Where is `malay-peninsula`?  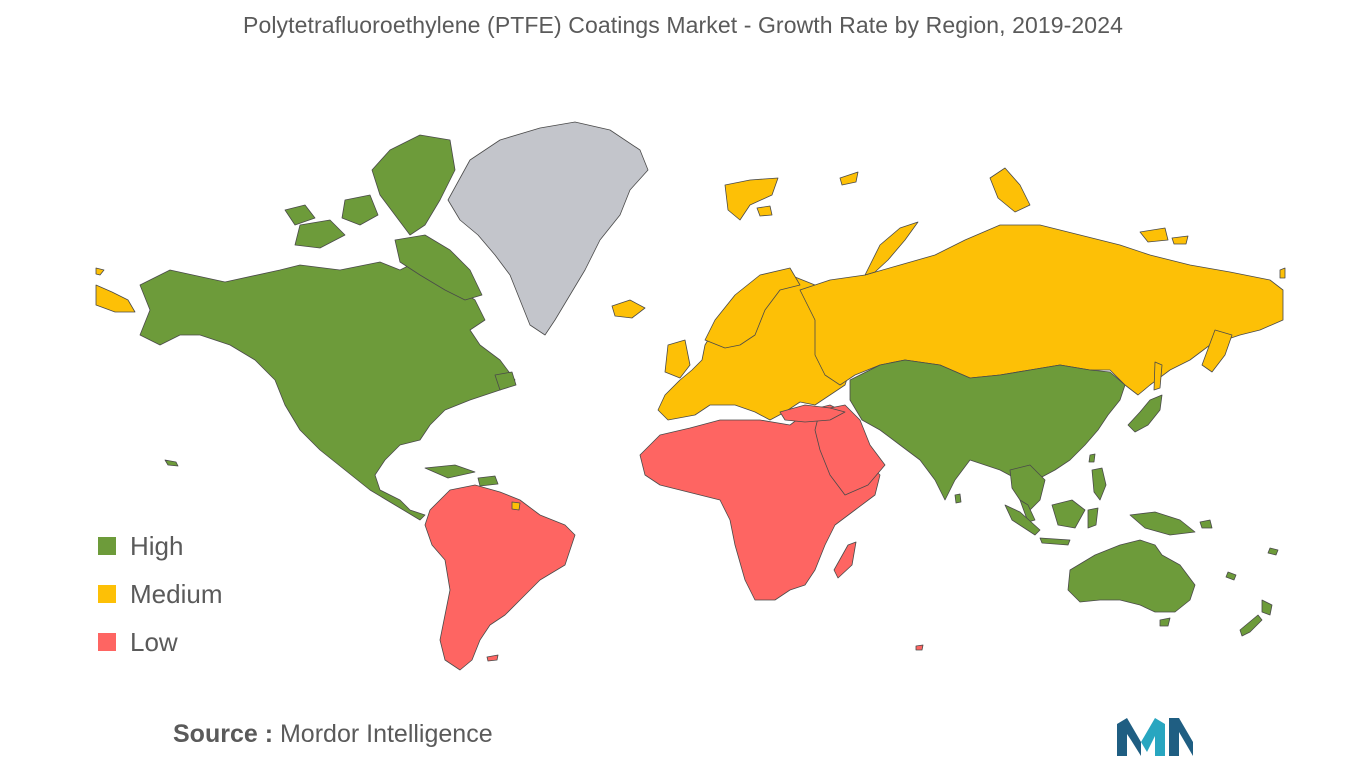
malay-peninsula is located at coordinates (1027, 511).